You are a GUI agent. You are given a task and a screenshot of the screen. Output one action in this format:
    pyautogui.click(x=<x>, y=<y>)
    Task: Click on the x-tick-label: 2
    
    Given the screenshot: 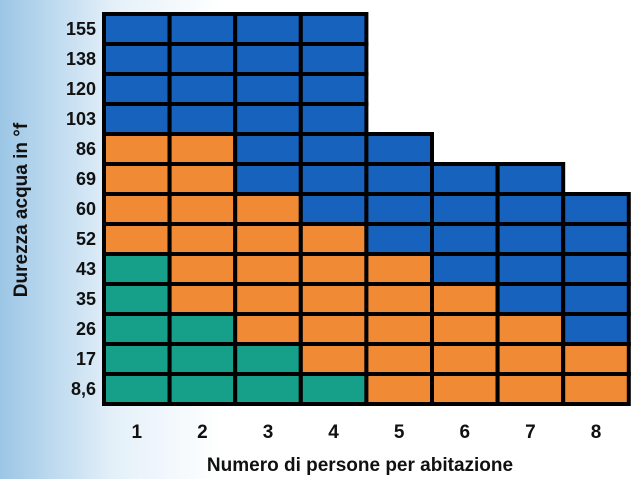 What is the action you would take?
    pyautogui.click(x=202, y=432)
    